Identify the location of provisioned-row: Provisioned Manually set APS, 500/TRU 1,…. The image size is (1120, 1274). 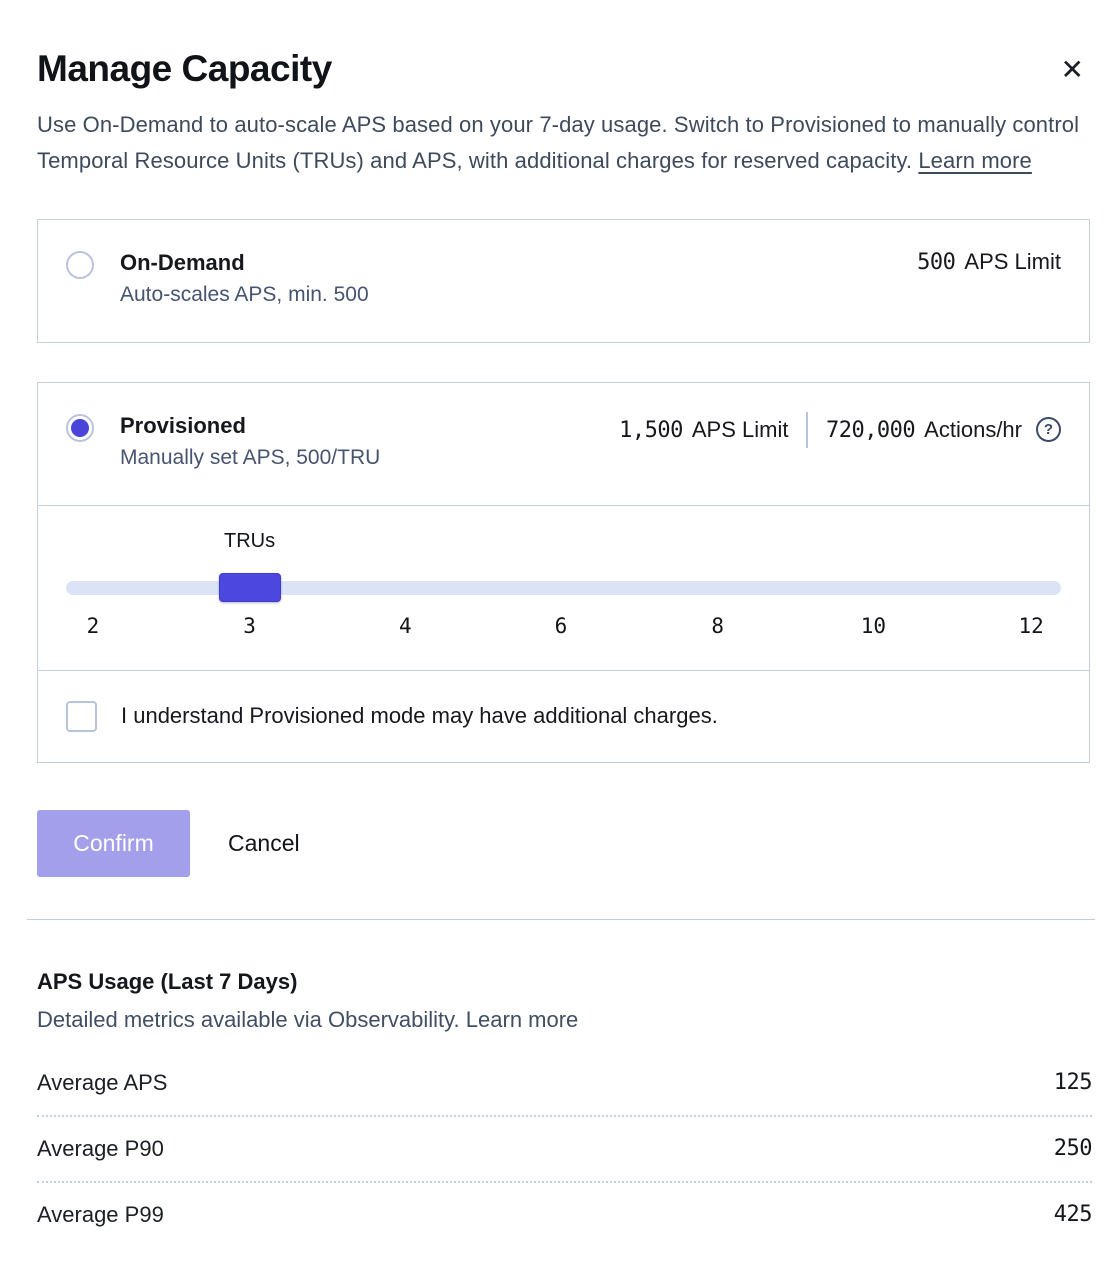
(563, 444).